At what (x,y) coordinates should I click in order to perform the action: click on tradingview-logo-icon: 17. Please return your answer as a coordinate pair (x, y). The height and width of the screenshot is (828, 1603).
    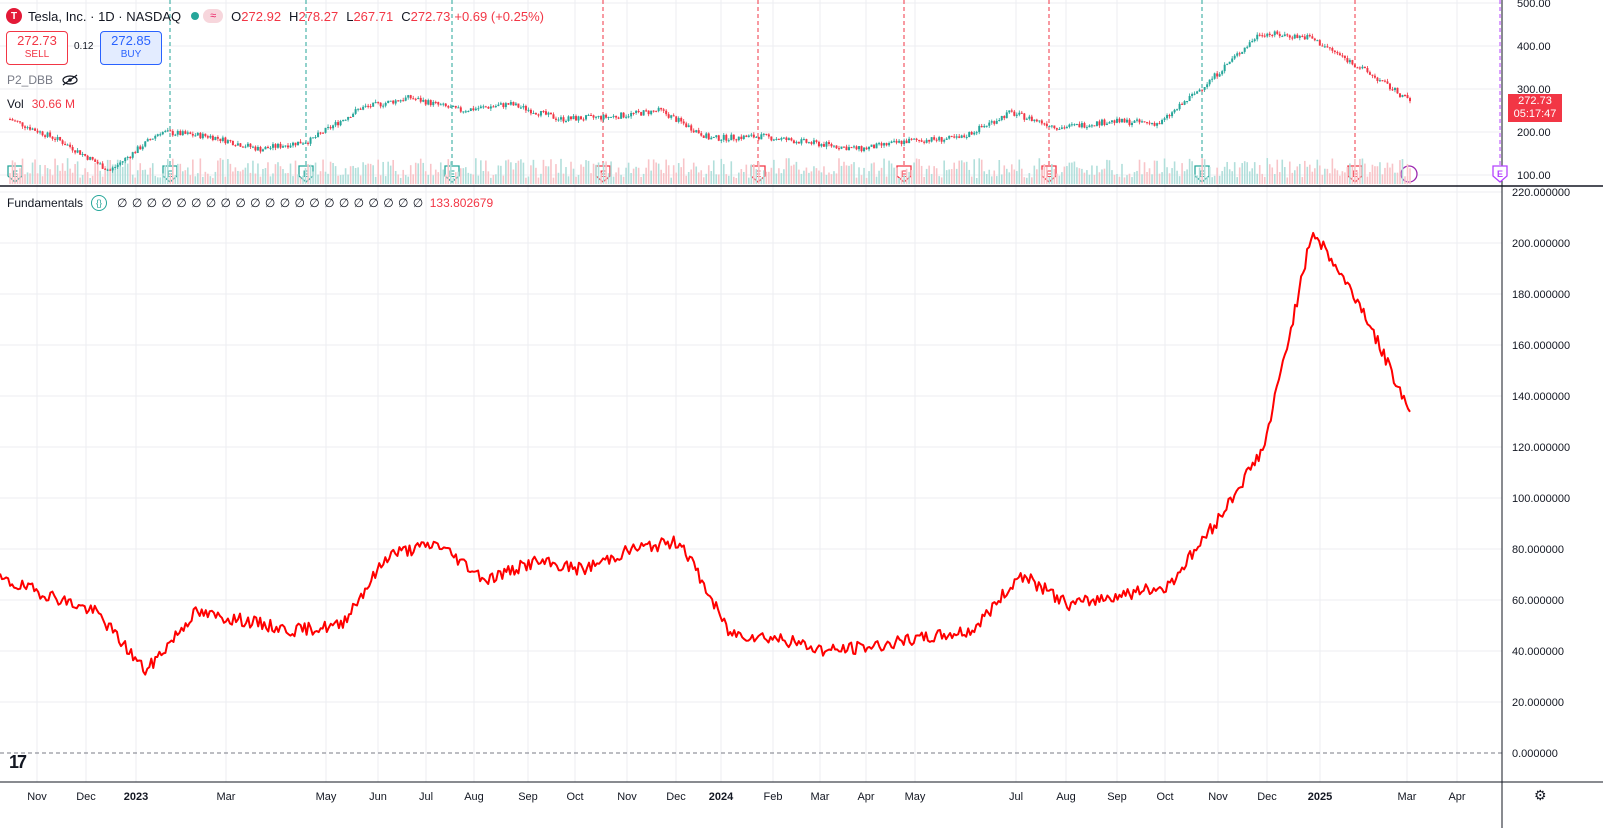
    Looking at the image, I should click on (18, 762).